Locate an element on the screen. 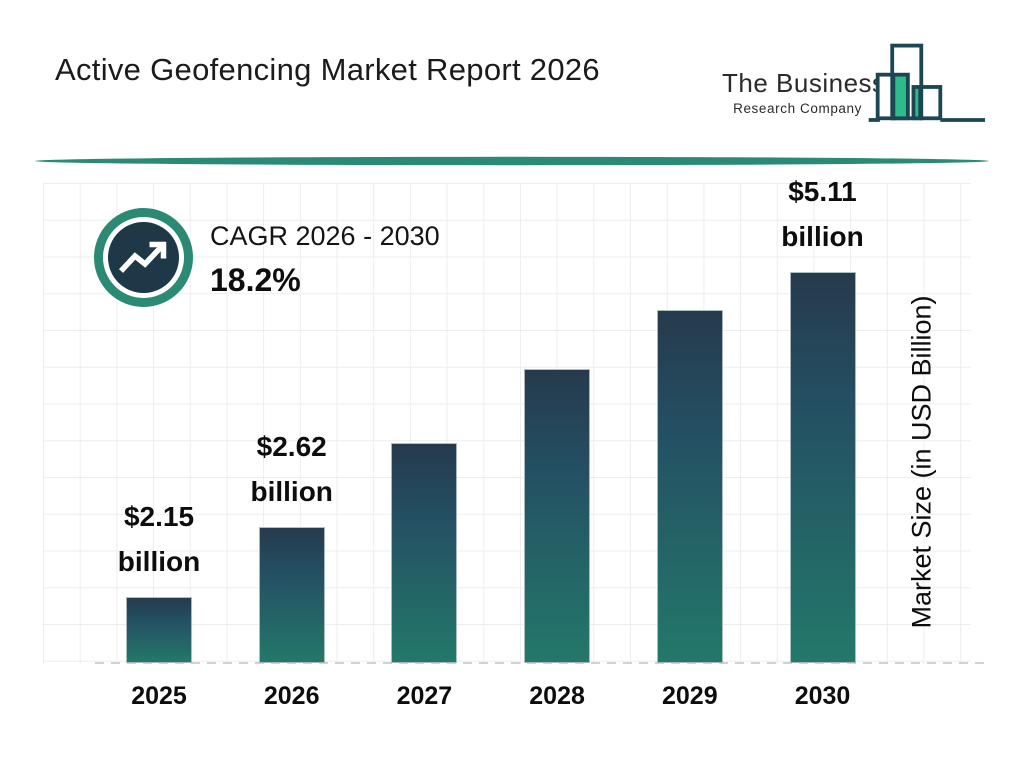 The image size is (1024, 768). cagr-label: CAGR 2026 - 2030 is located at coordinates (325, 236).